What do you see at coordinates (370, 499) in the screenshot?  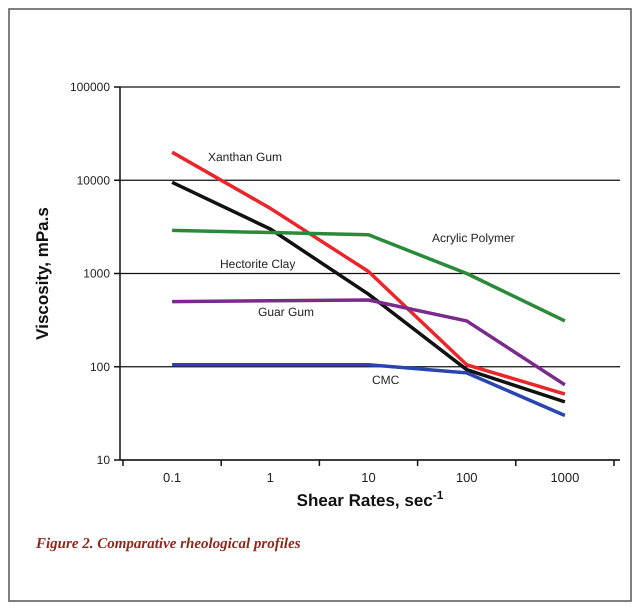 I see `x-axis-title: Shear Rates, sec$^{-1}$` at bounding box center [370, 499].